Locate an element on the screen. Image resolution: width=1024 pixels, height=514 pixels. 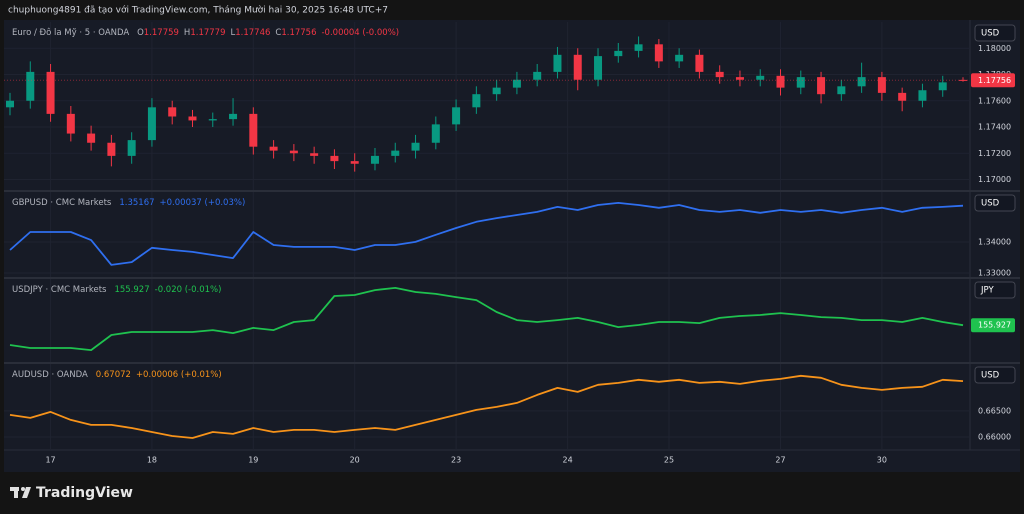
change: +0.00037 (+0.03%) is located at coordinates (203, 203).